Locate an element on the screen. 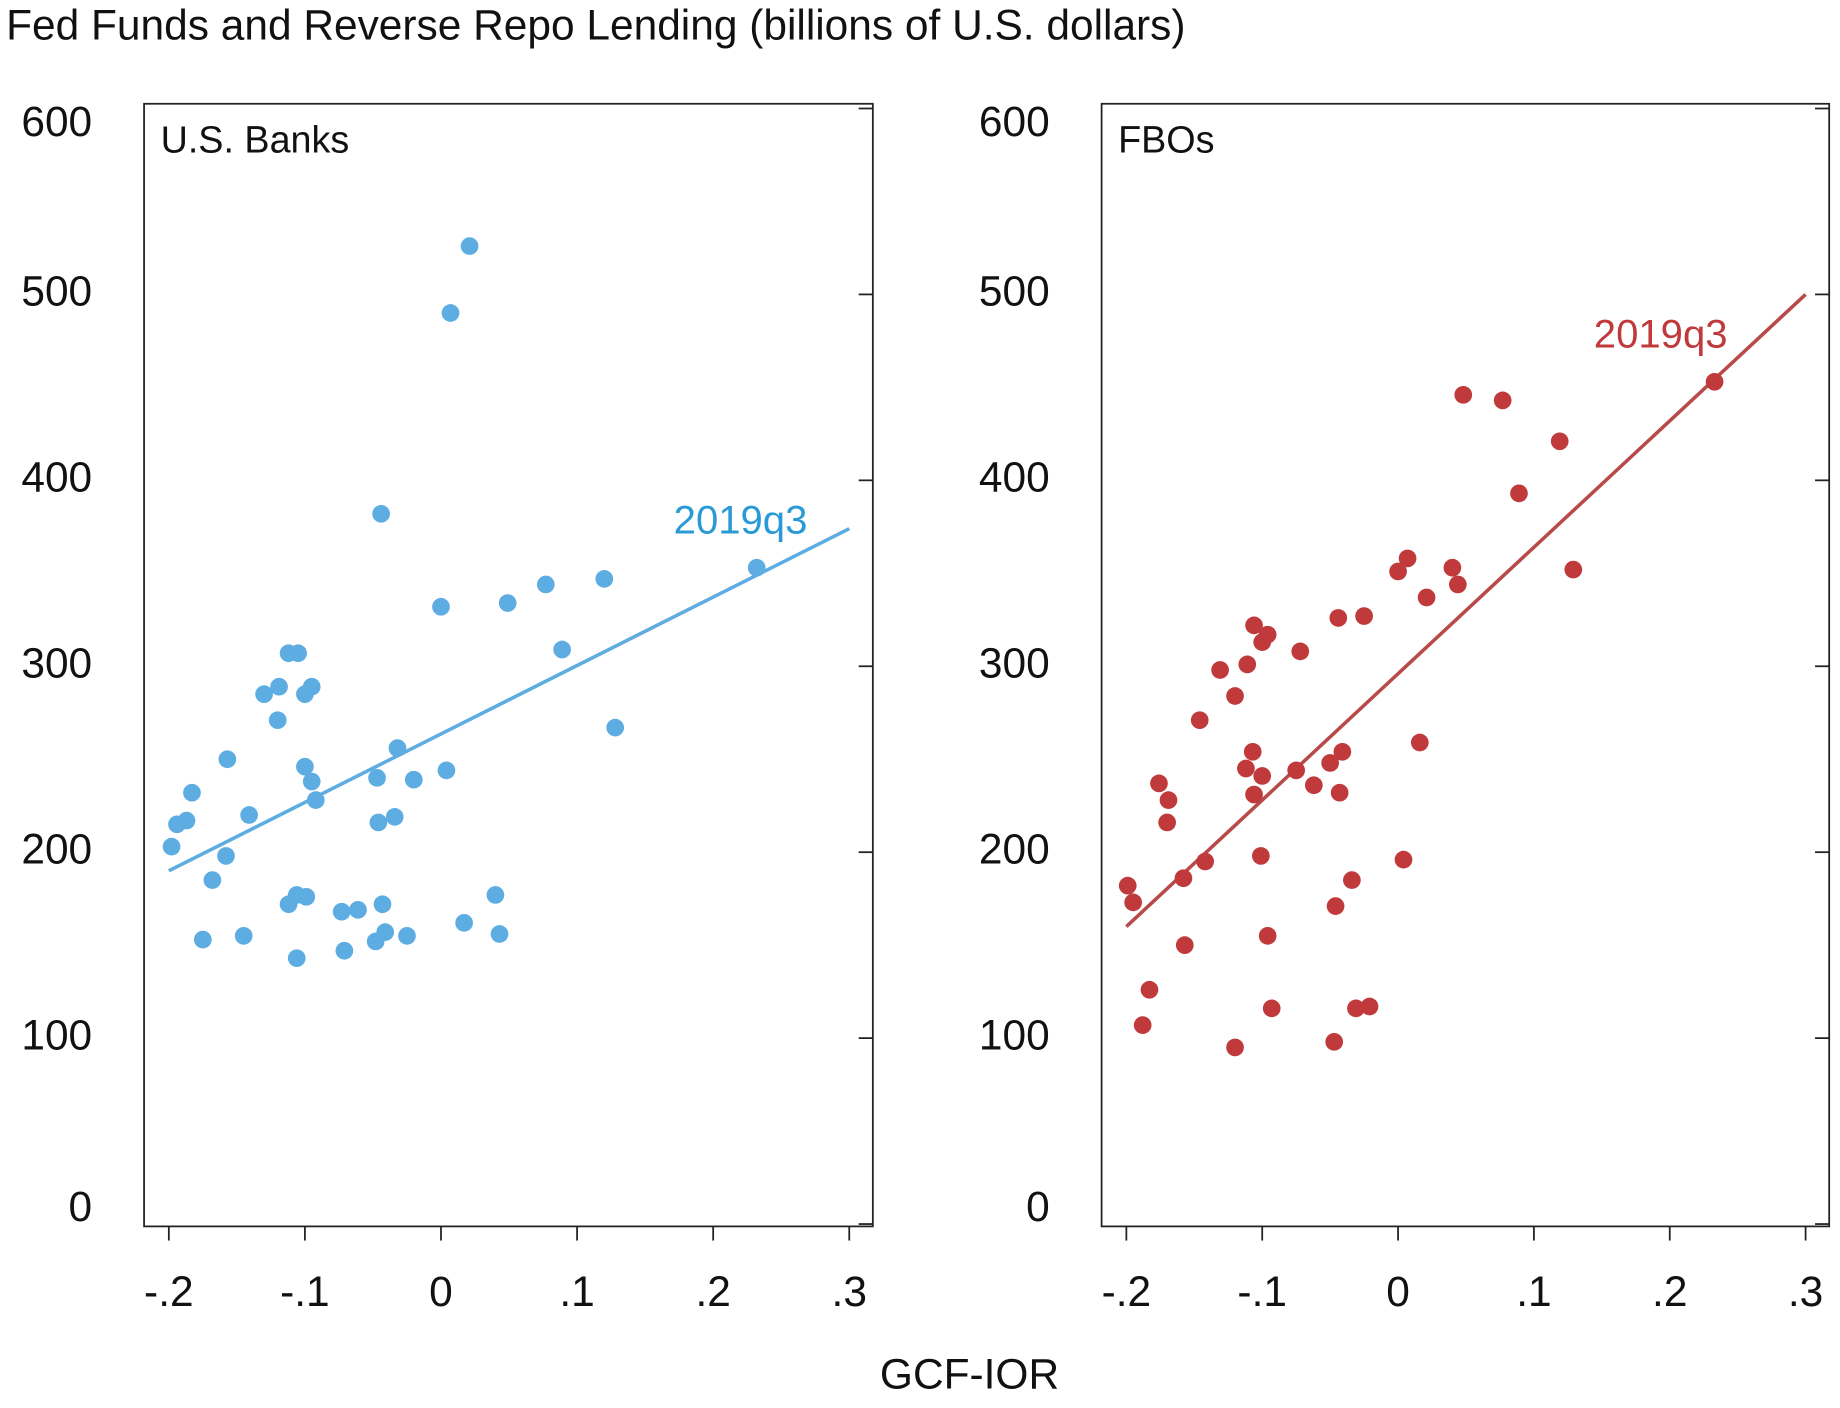  x-tick-label: .1 is located at coordinates (1533, 1291).